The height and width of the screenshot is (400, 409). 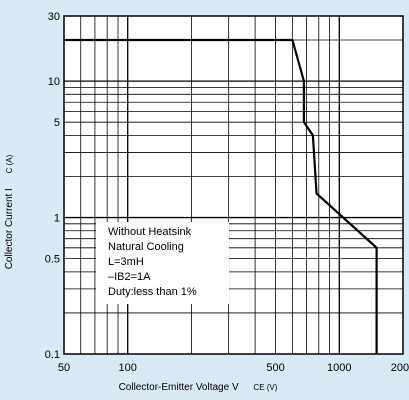 What do you see at coordinates (64, 368) in the screenshot?
I see `x-tick-label: 50` at bounding box center [64, 368].